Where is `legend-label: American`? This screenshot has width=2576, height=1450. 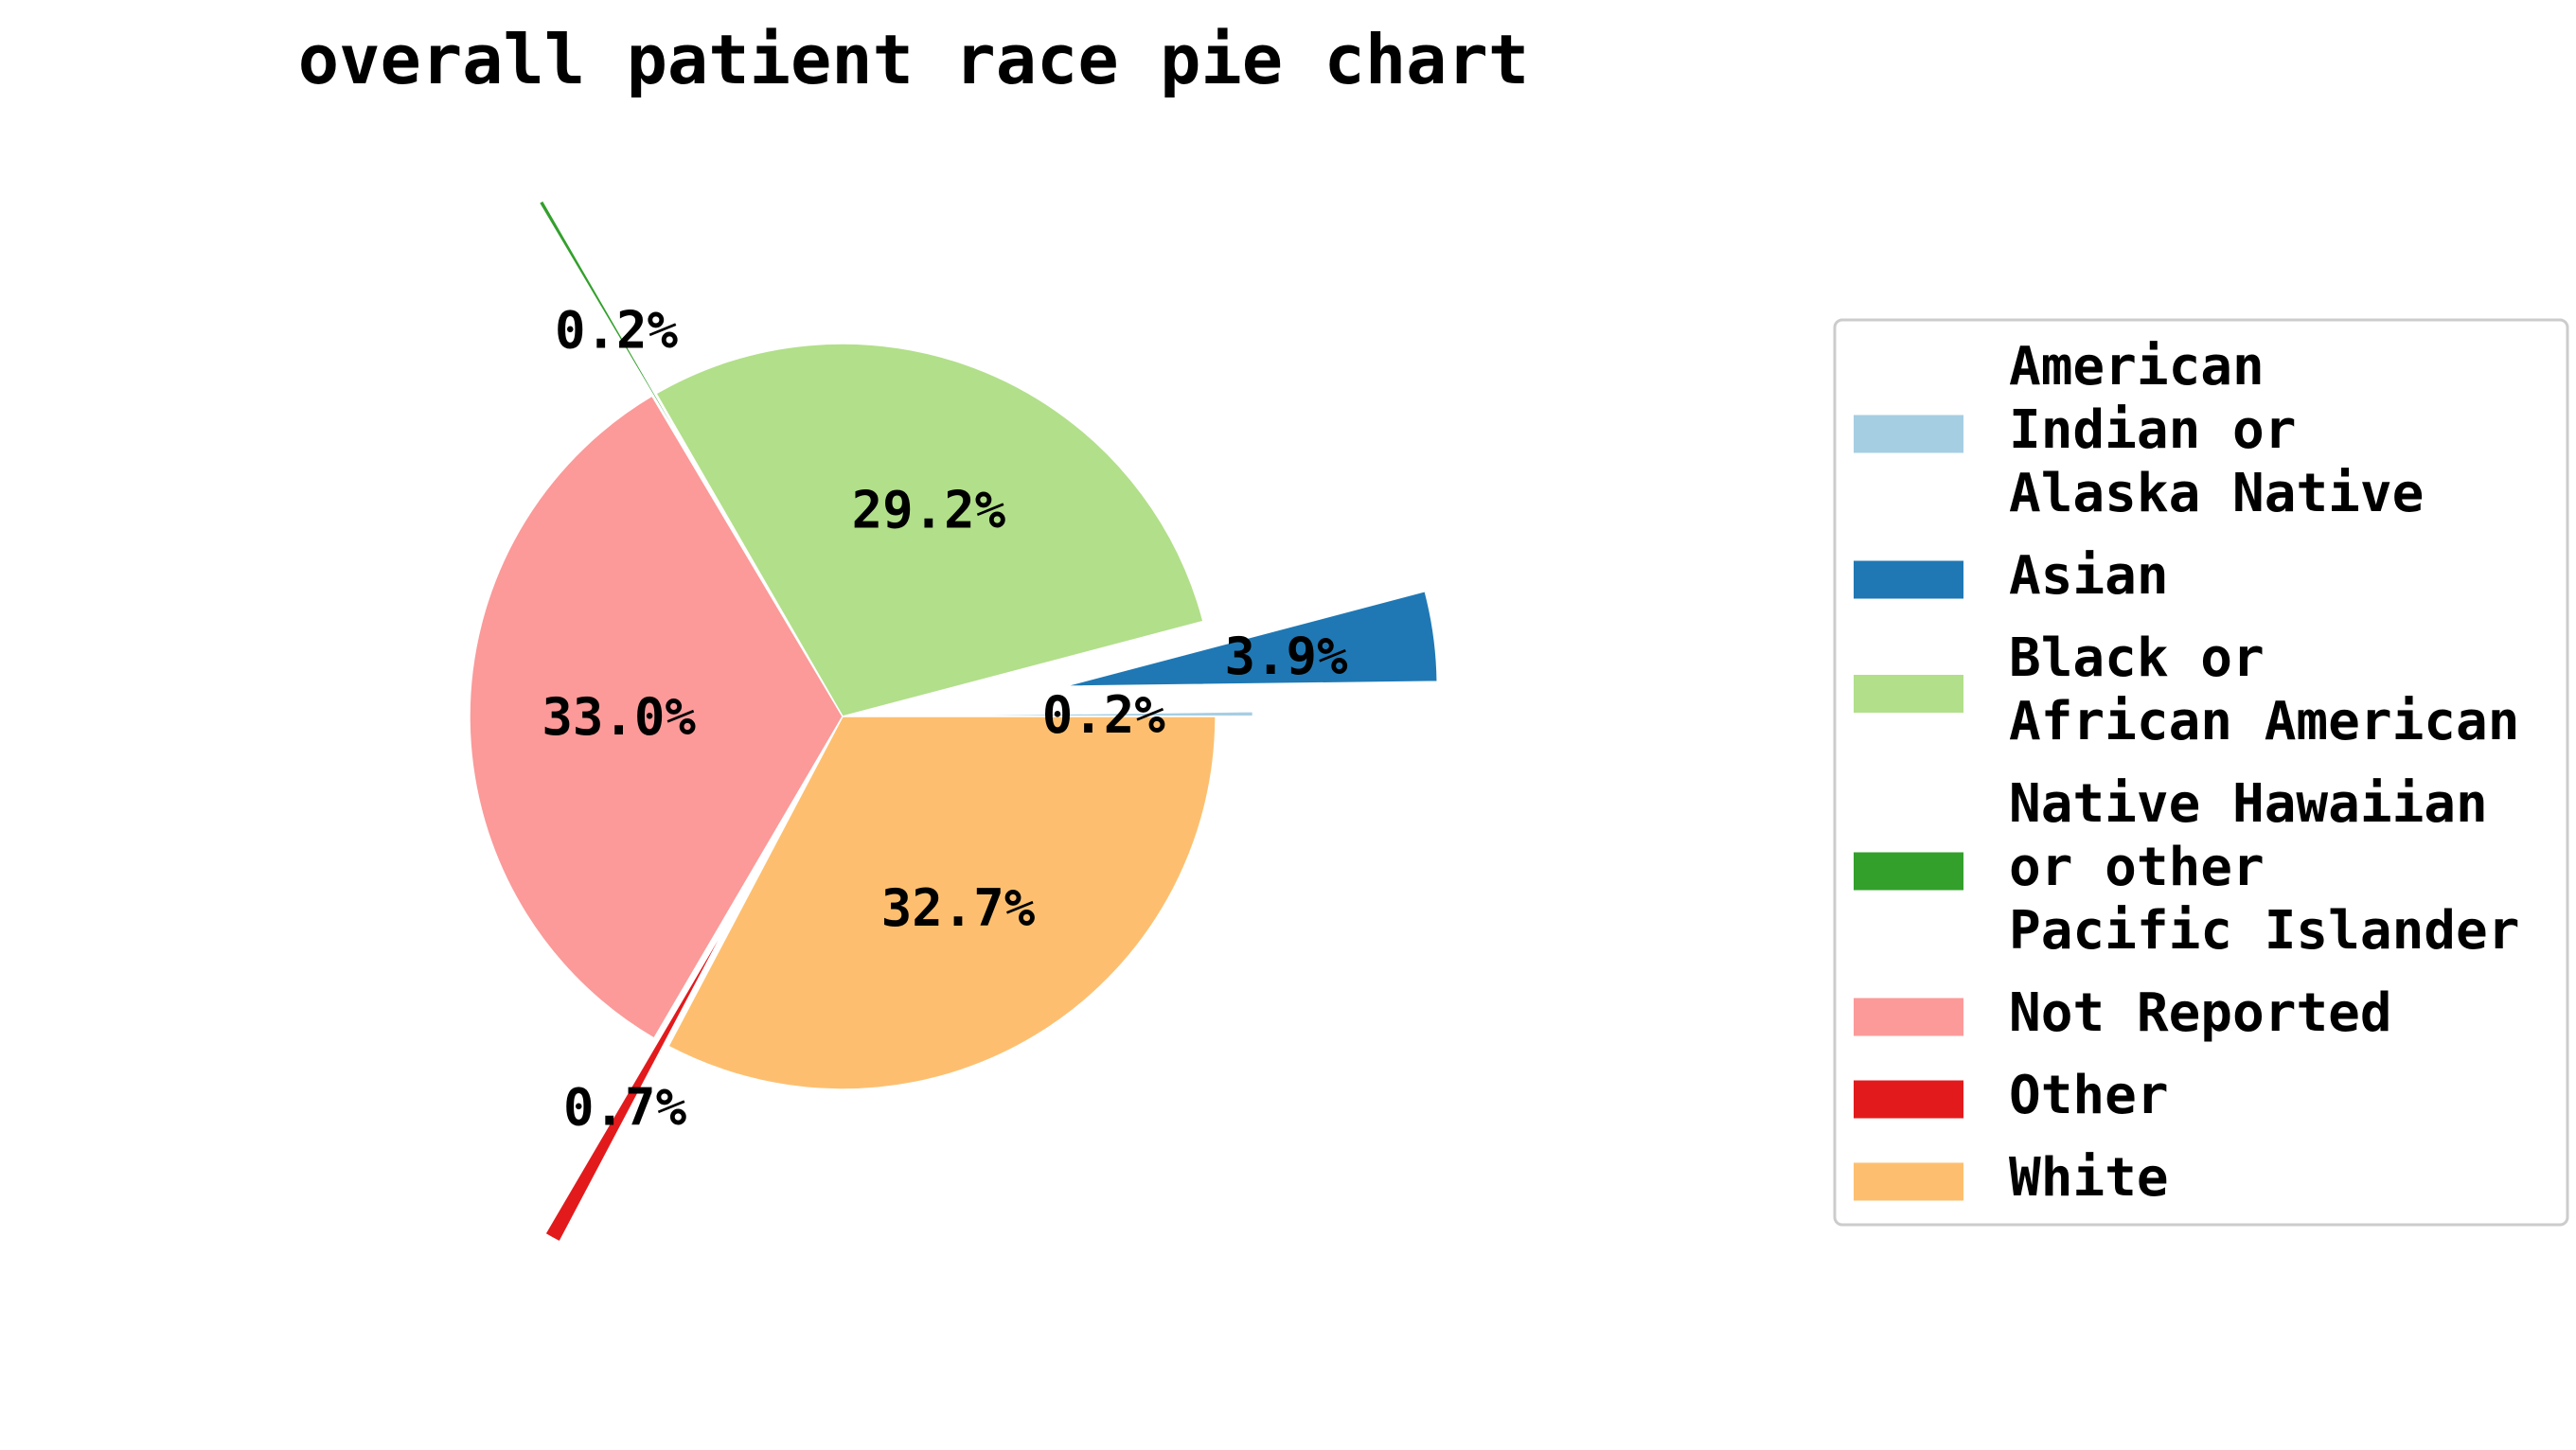
legend-label: American is located at coordinates (2137, 367).